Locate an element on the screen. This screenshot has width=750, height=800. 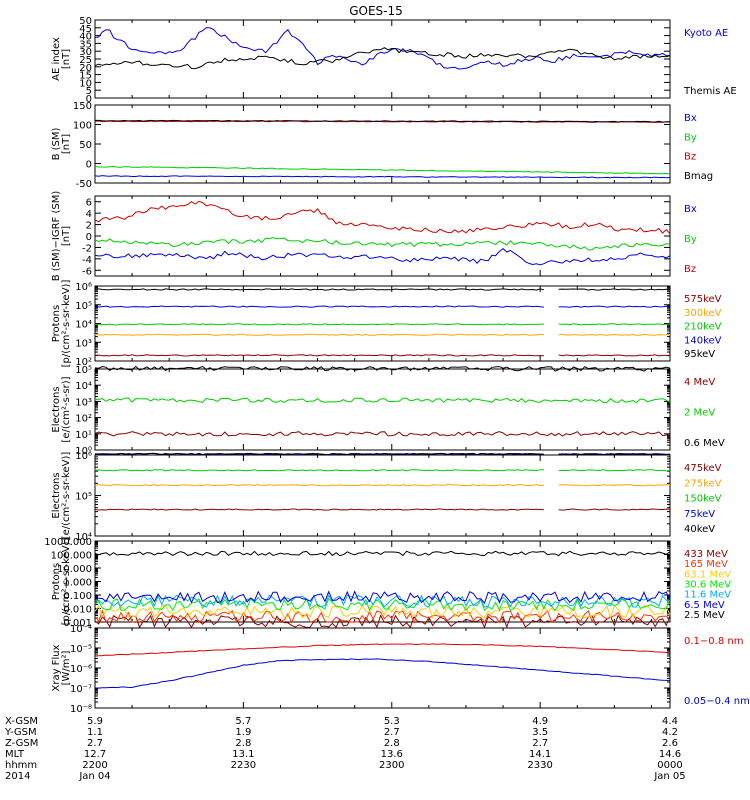
y-axis-label: AE index is located at coordinates (56, 59).